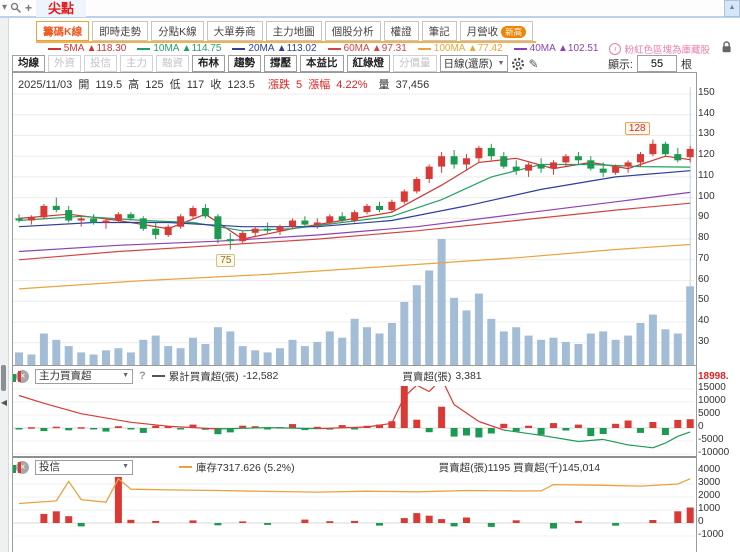 This screenshot has height=552, width=740. Describe the element at coordinates (241, 85) in the screenshot. I see `close-value: 123.5` at that location.